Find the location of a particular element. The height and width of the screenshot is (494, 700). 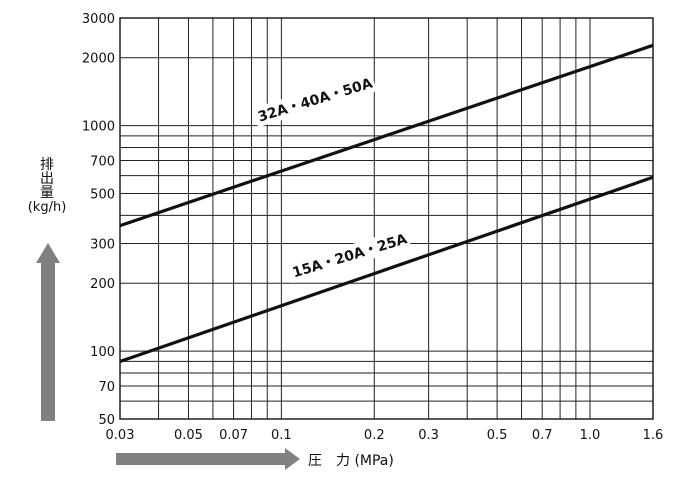

series-label: 32A・40A・50A is located at coordinates (315, 100).